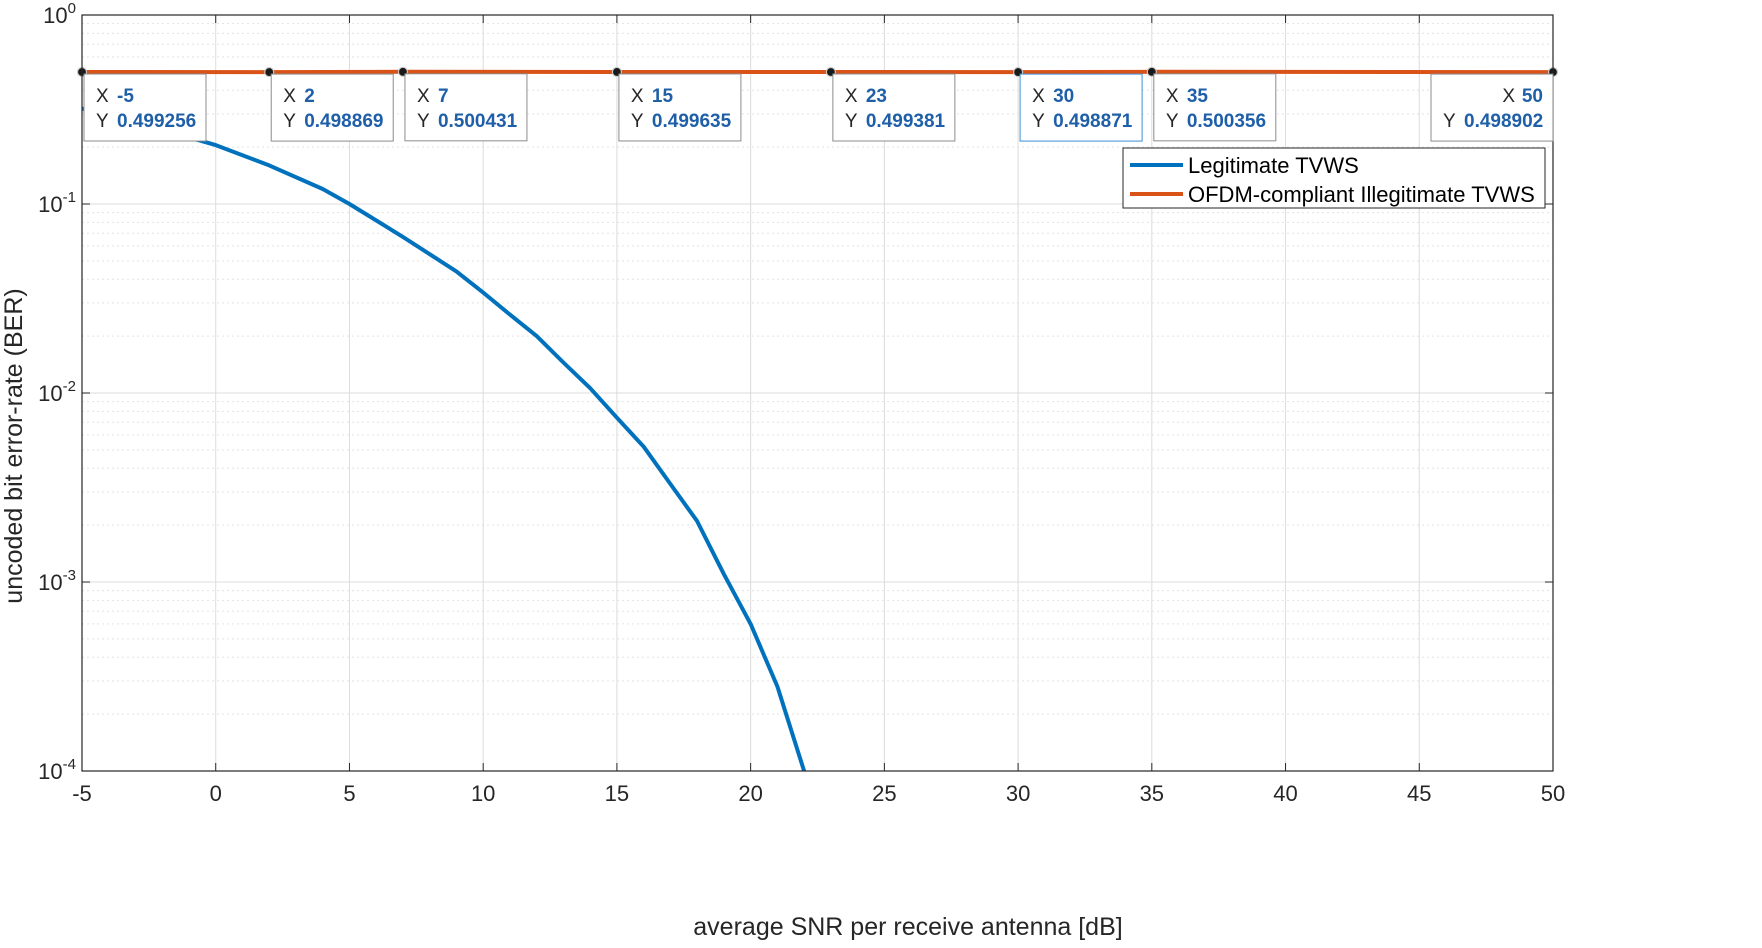 The height and width of the screenshot is (948, 1762). Describe the element at coordinates (1198, 96) in the screenshot. I see `datatip-x-value: 35` at that location.